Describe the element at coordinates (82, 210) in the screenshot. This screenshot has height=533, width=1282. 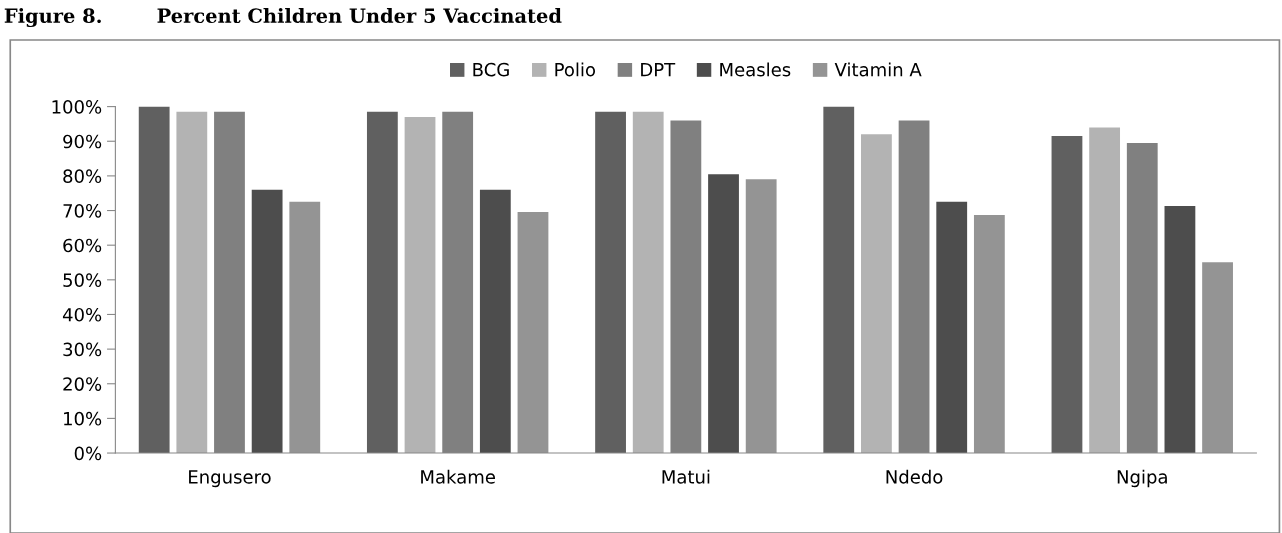
I see `y-tick-label: 70%` at that location.